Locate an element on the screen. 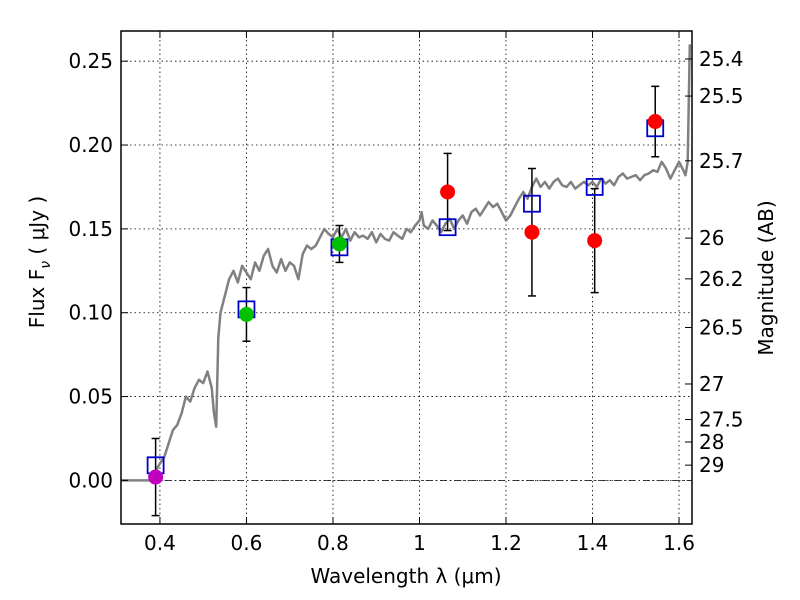 This screenshot has height=600, width=800. right-tick-label: 26 is located at coordinates (711, 238).